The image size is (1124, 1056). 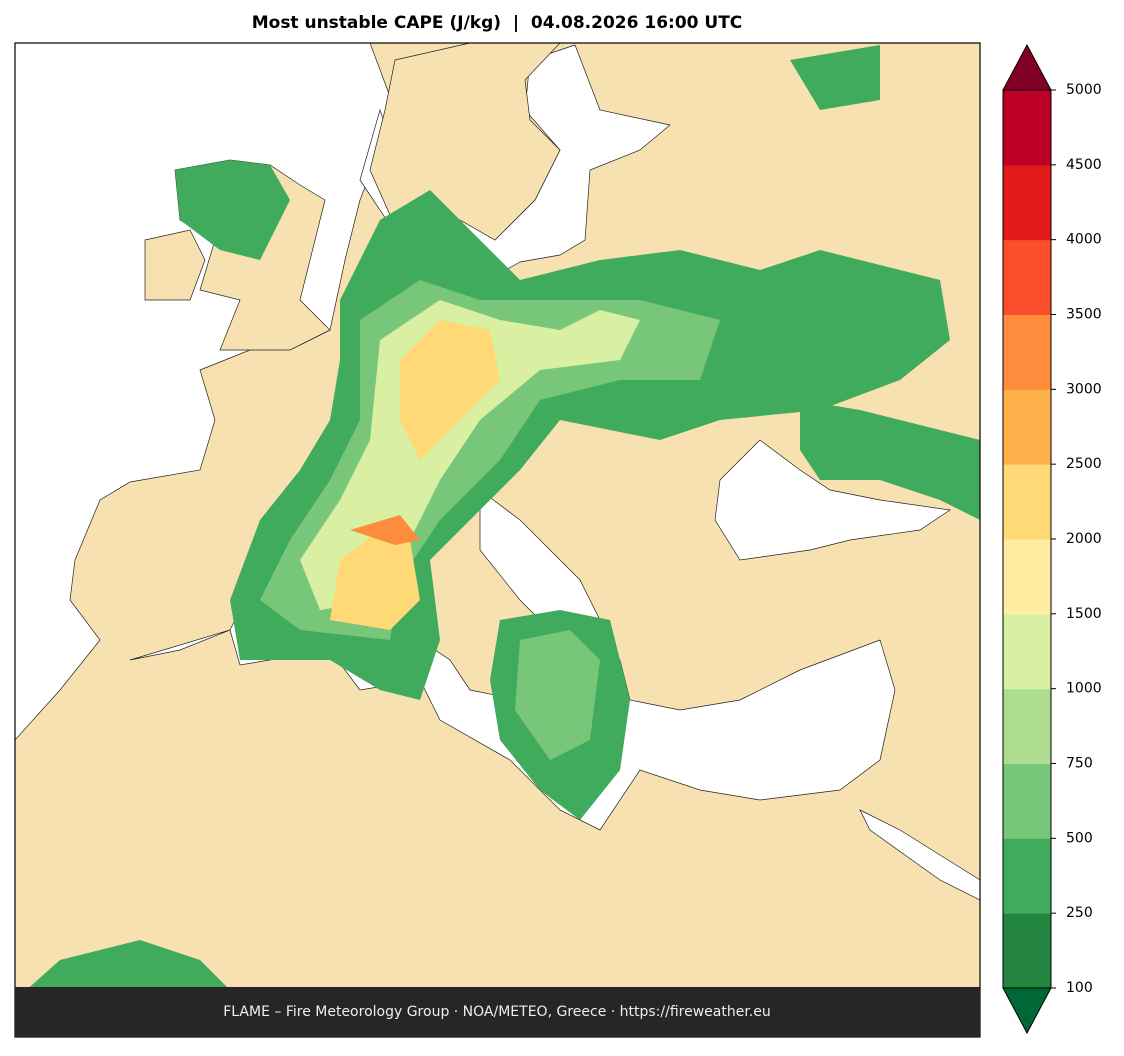 I want to click on footer-band, so click(x=497, y=1012).